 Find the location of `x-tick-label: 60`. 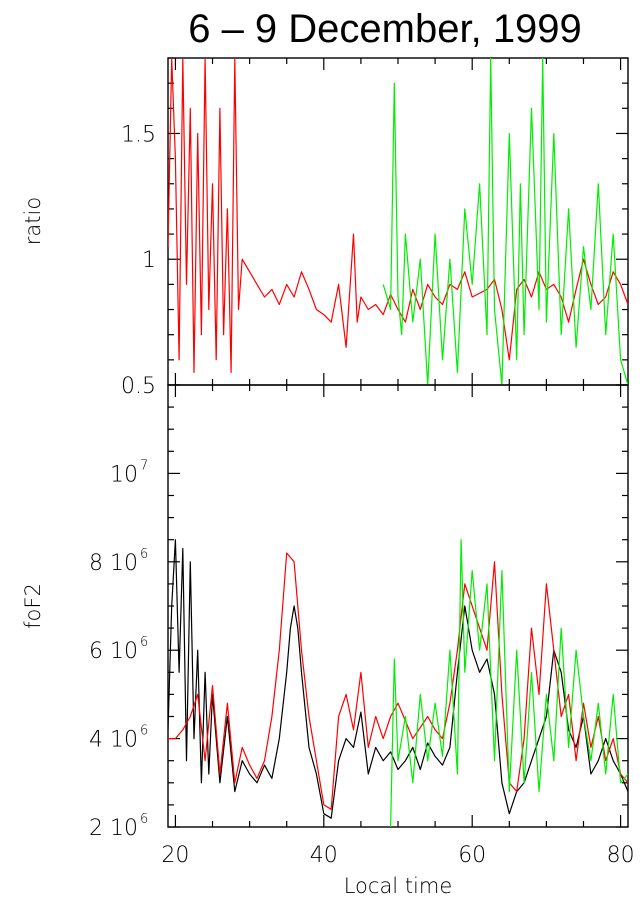

x-tick-label: 60 is located at coordinates (472, 855).